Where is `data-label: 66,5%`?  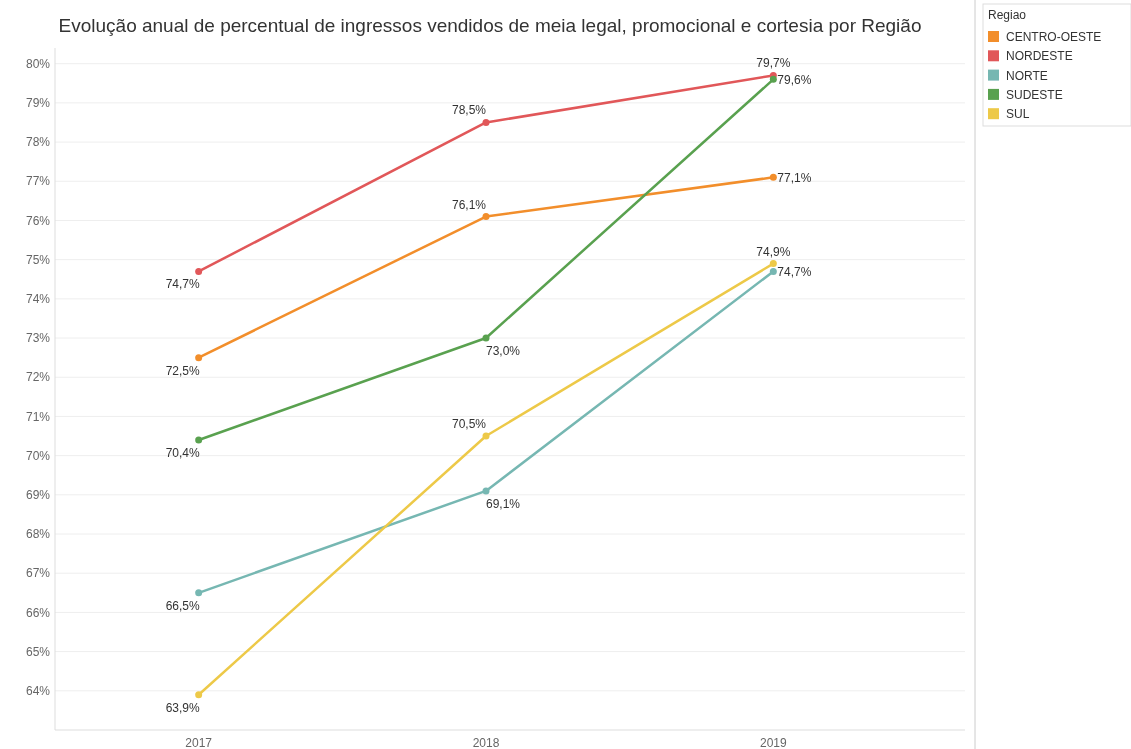 data-label: 66,5% is located at coordinates (182, 605).